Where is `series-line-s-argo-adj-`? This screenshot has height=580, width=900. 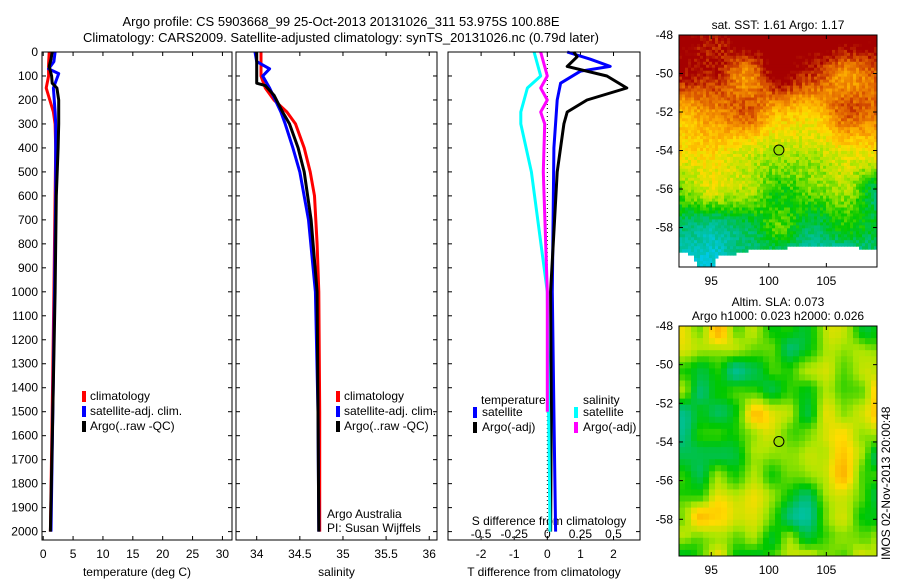
series-line-s-argo-adj- is located at coordinates (544, 231).